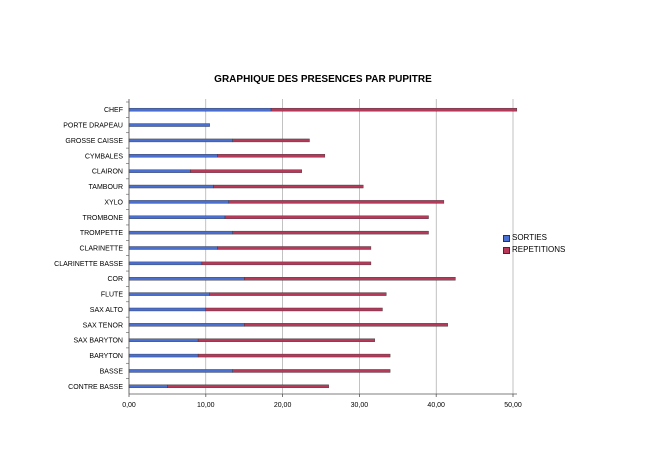 This screenshot has width=646, height=465. What do you see at coordinates (104, 156) in the screenshot?
I see `y-tick-label: CYMBALES` at bounding box center [104, 156].